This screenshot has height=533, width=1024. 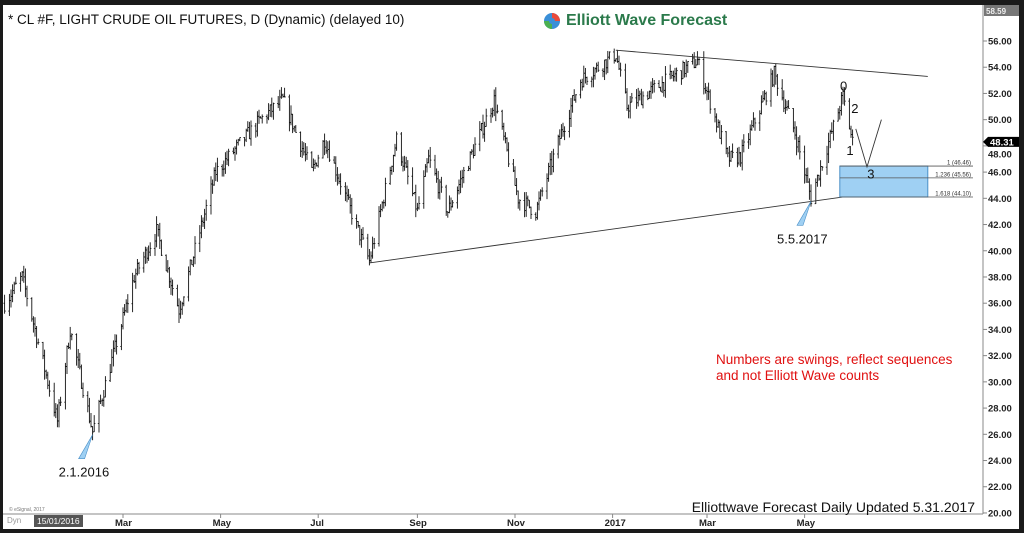 I want to click on x-tick-label: 2017, so click(x=615, y=523).